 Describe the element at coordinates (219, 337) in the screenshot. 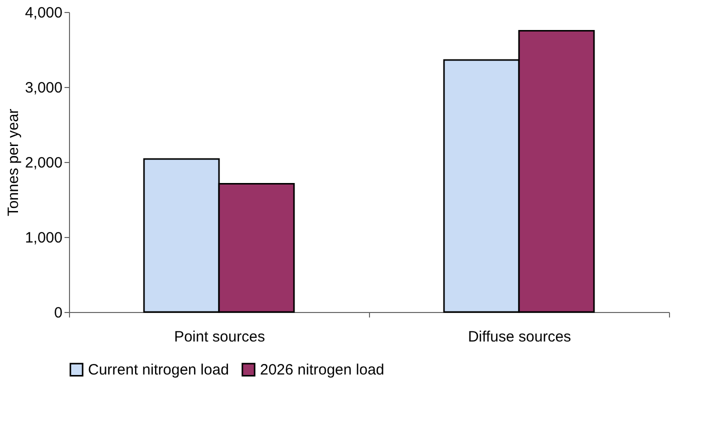

I see `x-tick-label: Point sources` at that location.